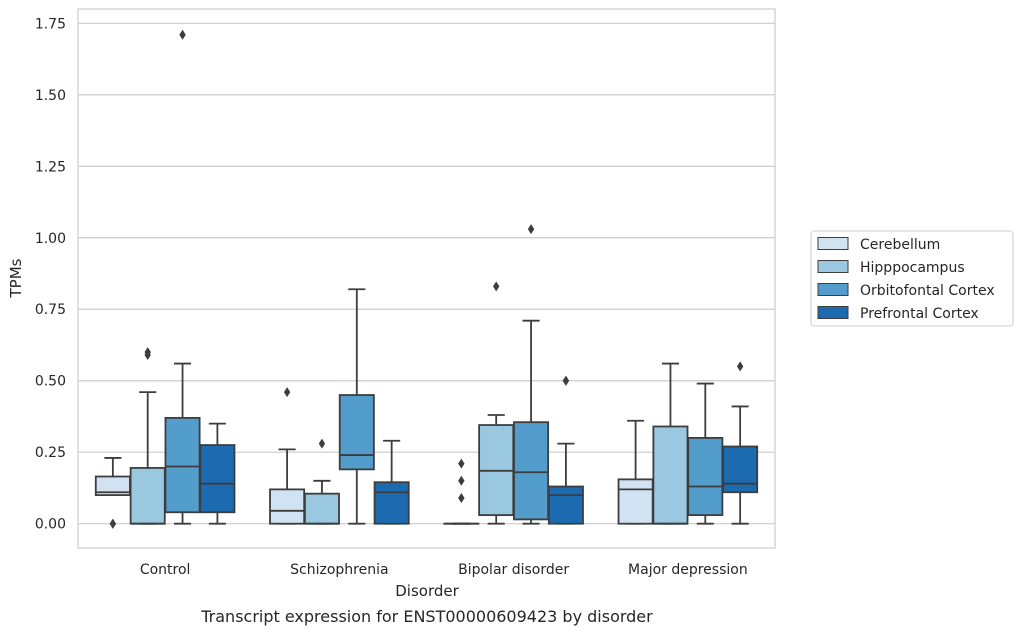 The width and height of the screenshot is (1023, 634). What do you see at coordinates (50, 382) in the screenshot?
I see `y-tick-label: 0.50` at bounding box center [50, 382].